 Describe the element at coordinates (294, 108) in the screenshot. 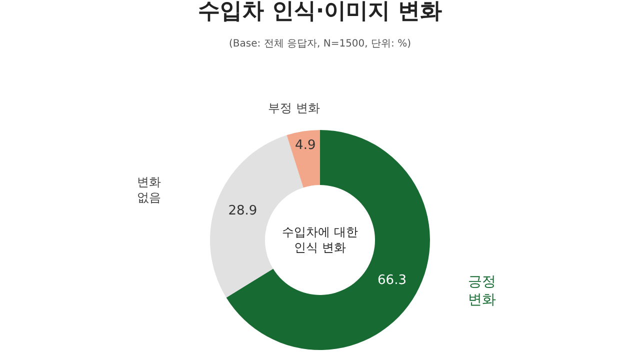

I see `slice-label: 부정 변화` at that location.